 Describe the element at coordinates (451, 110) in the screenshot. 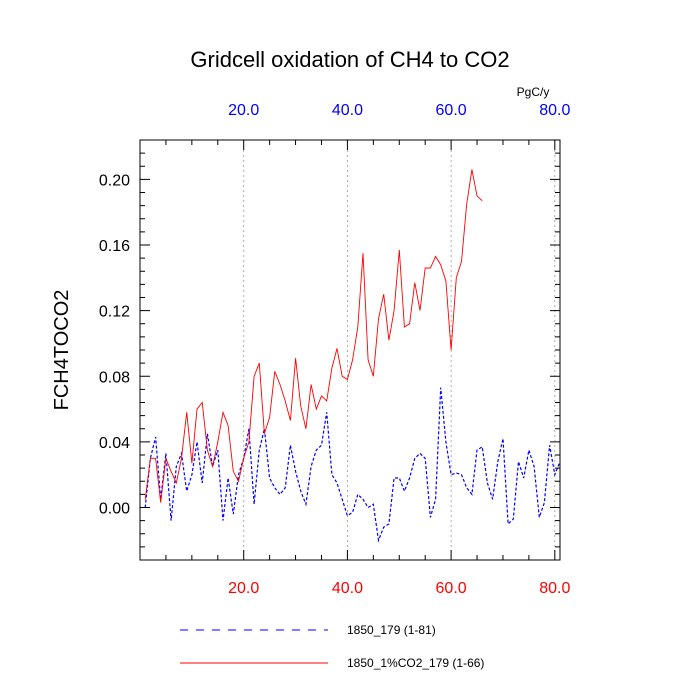

I see `x-top-tick-label: 60.0` at that location.